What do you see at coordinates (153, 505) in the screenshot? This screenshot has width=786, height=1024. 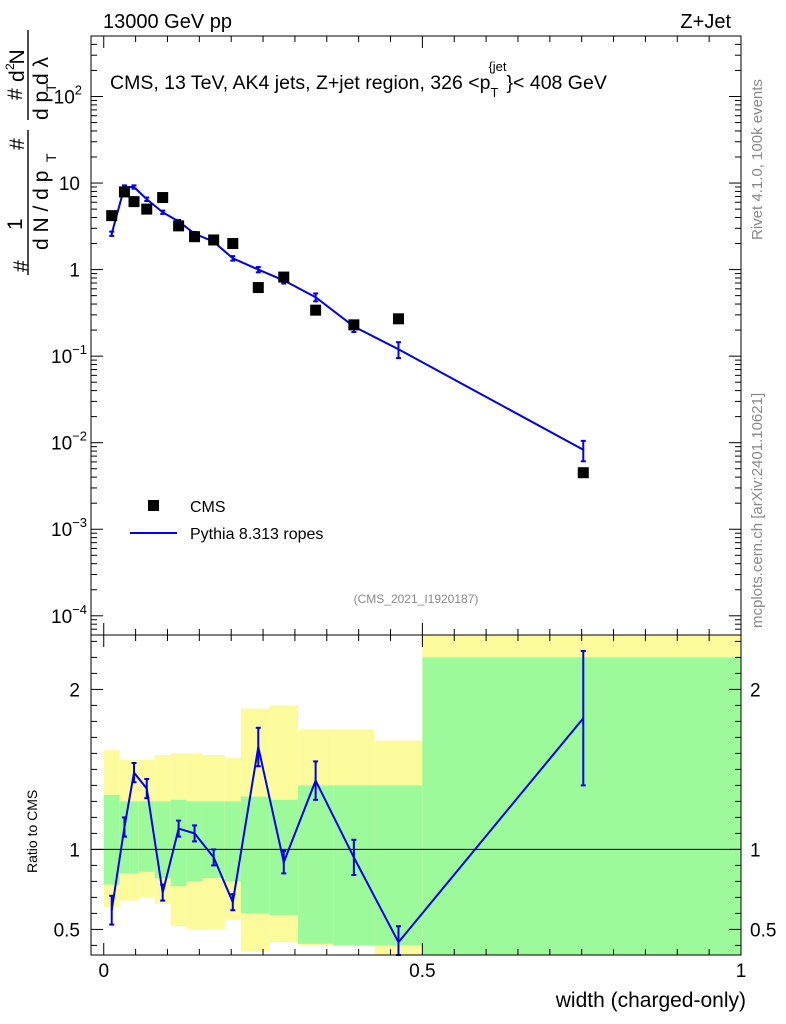 I see `legend-cms-marker` at bounding box center [153, 505].